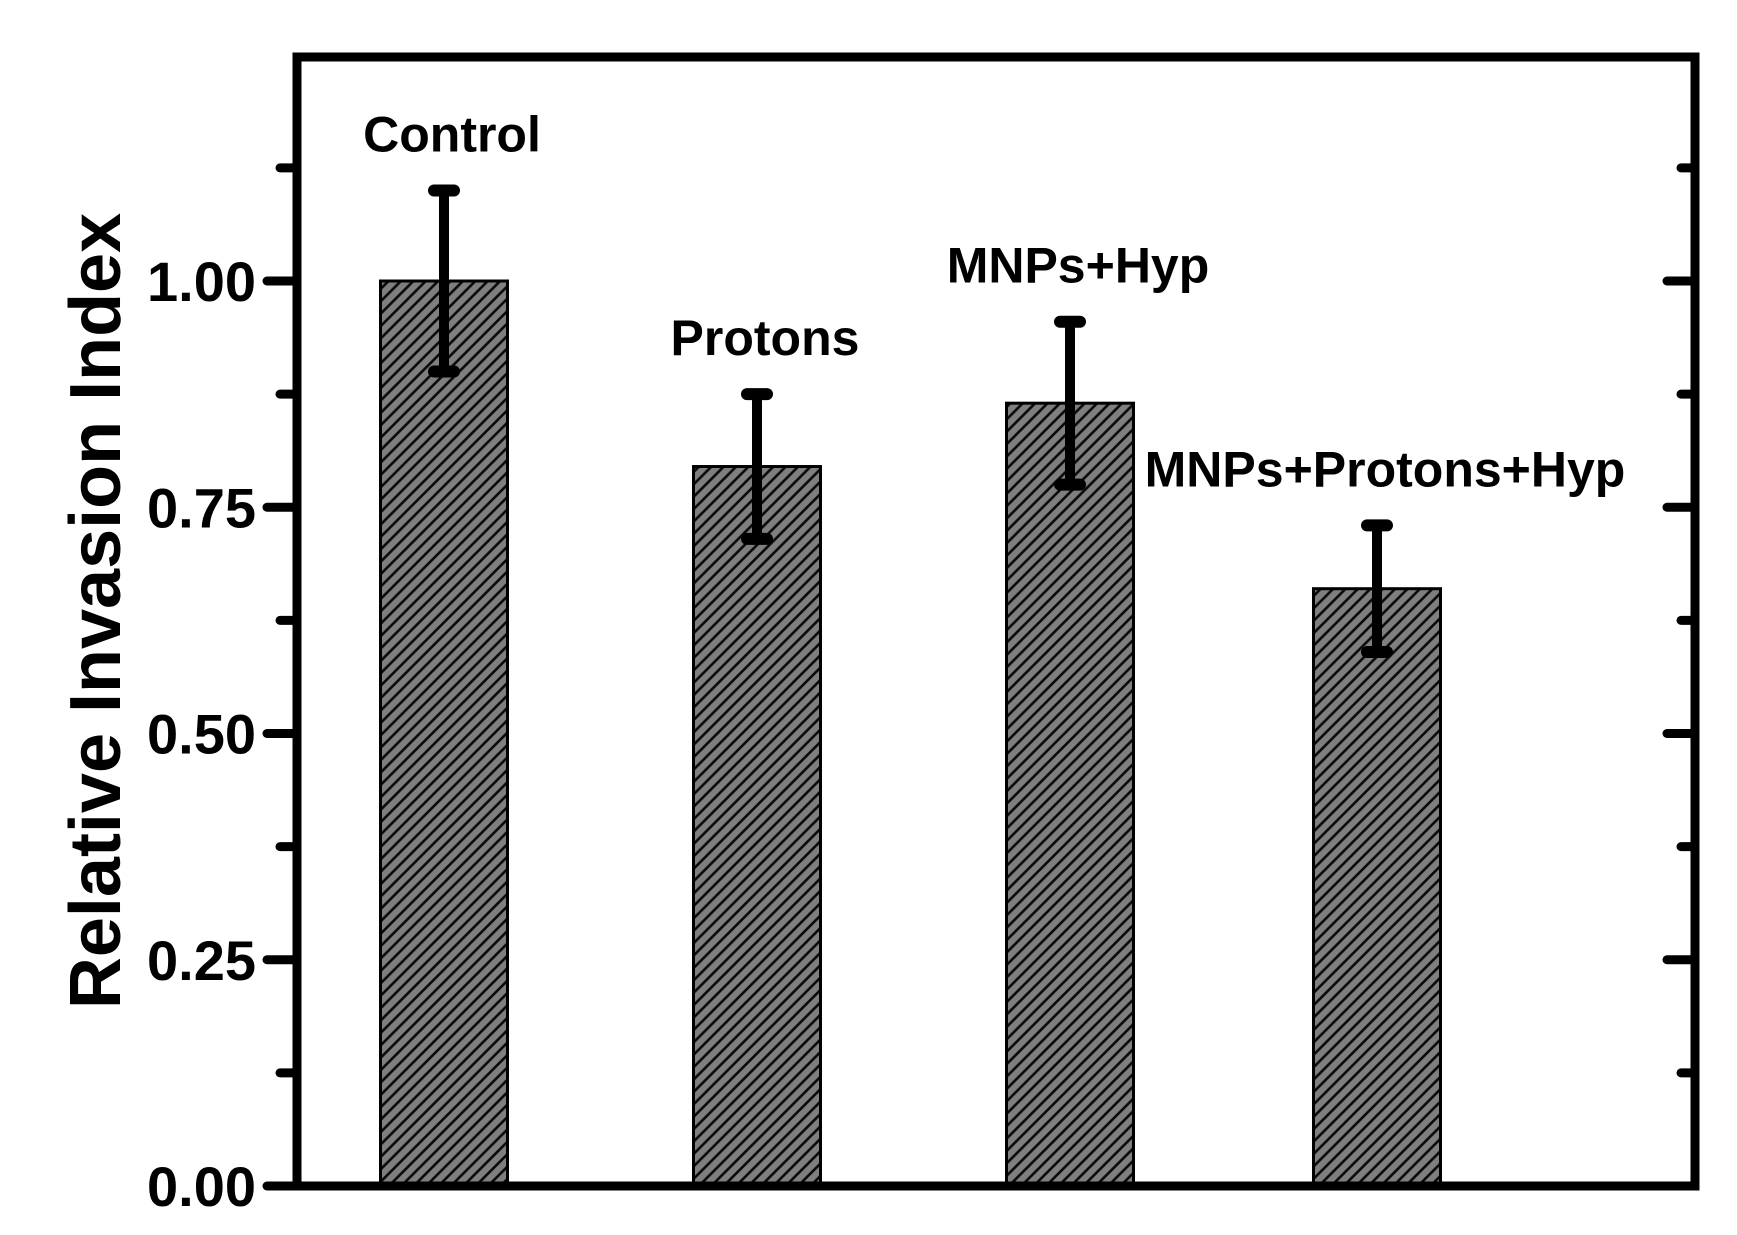 This screenshot has height=1235, width=1737. Describe the element at coordinates (444, 281) in the screenshot. I see `error-bar-control` at that location.